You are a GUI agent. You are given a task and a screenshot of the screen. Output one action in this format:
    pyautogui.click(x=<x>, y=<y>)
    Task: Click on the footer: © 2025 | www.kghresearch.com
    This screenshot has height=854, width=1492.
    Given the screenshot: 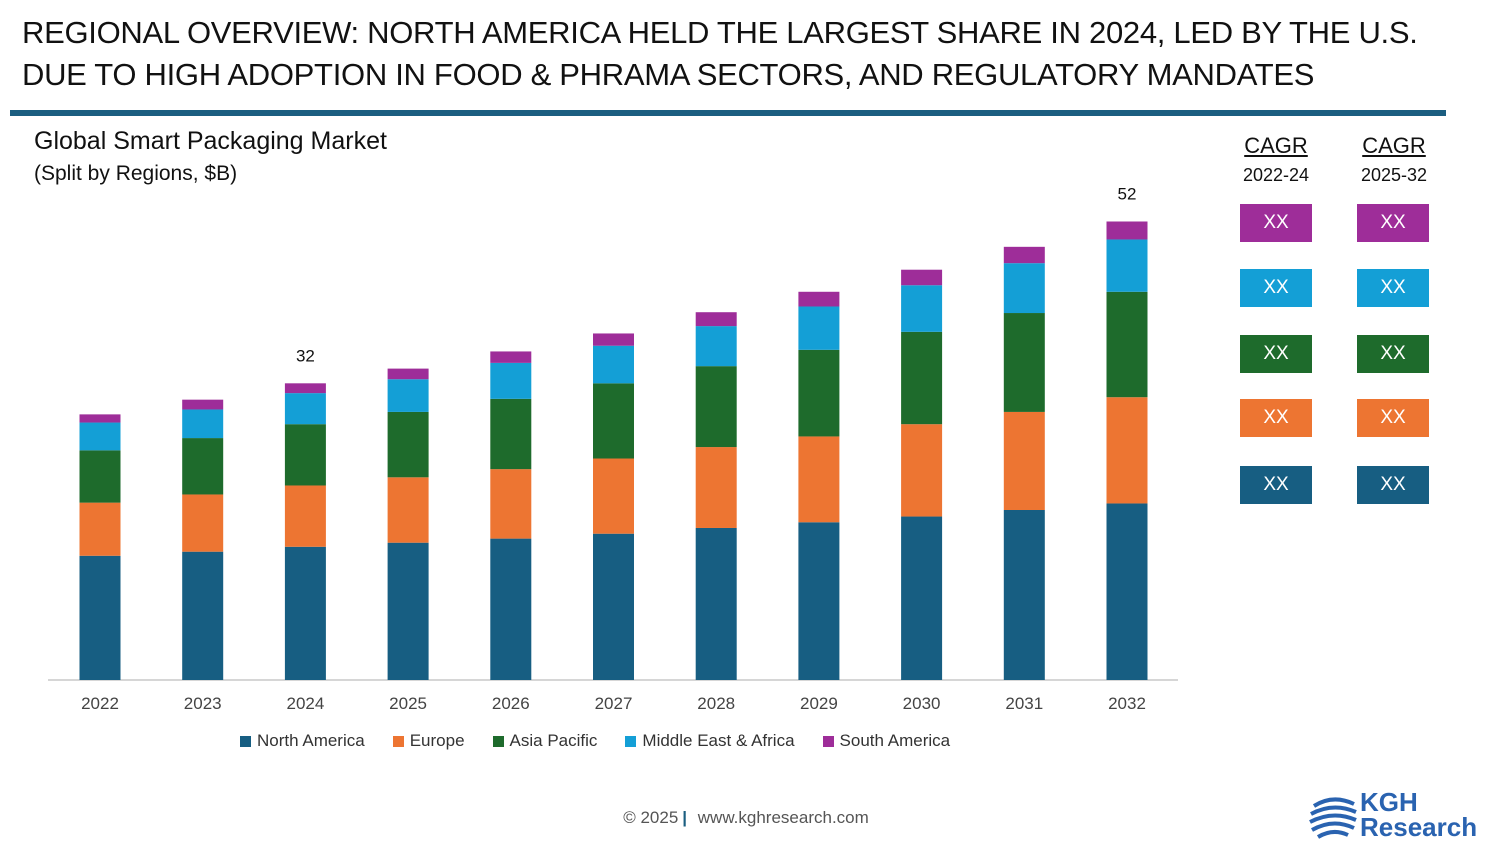 What is the action you would take?
    pyautogui.click(x=746, y=818)
    